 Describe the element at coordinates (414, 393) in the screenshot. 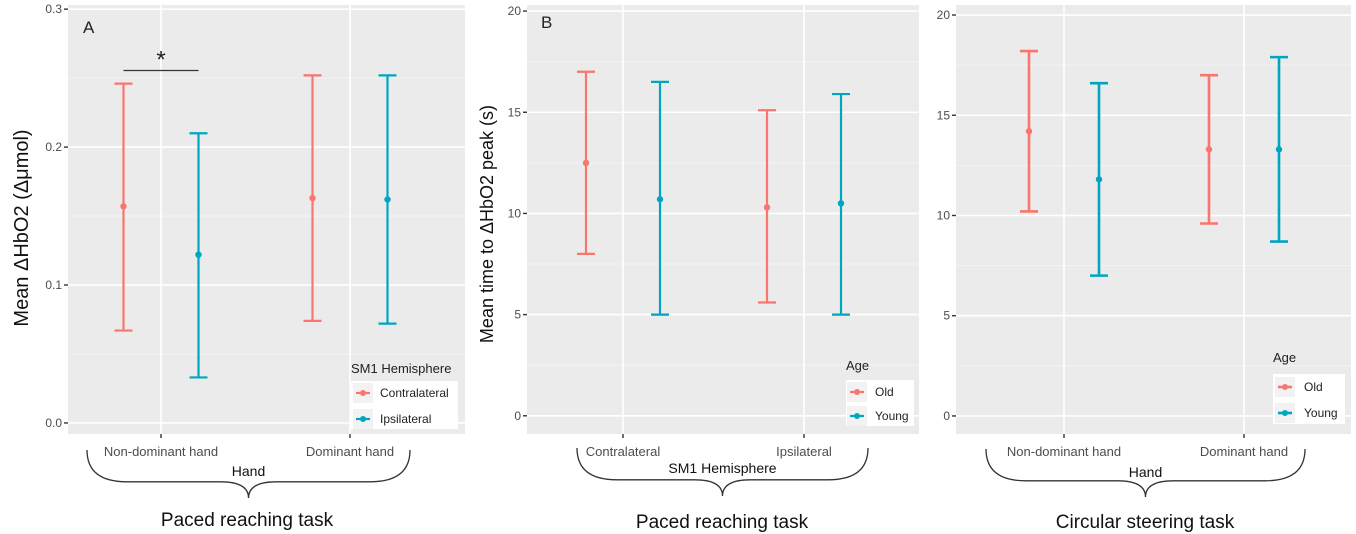

I see `legend-label: Contralateral` at that location.